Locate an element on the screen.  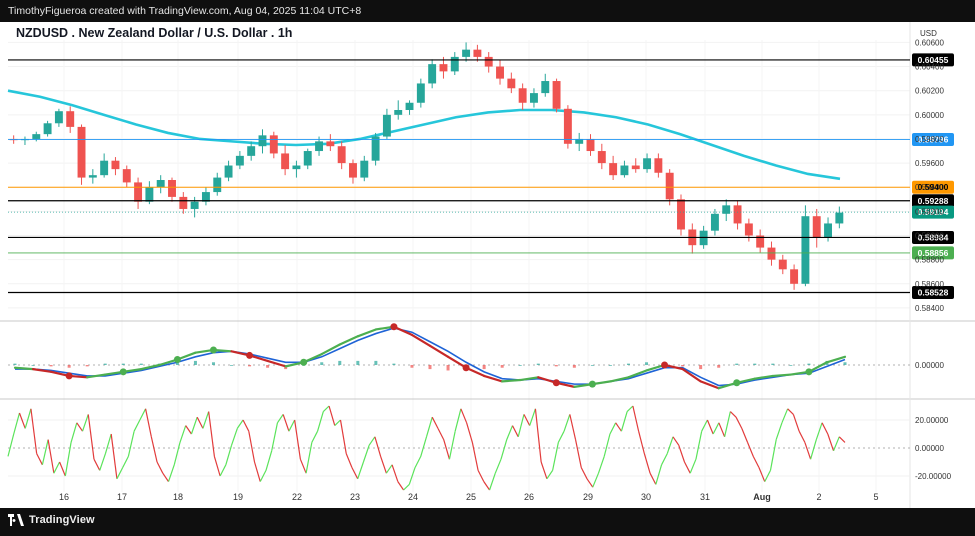
price-tick-label: 0.58400 is located at coordinates (929, 308).